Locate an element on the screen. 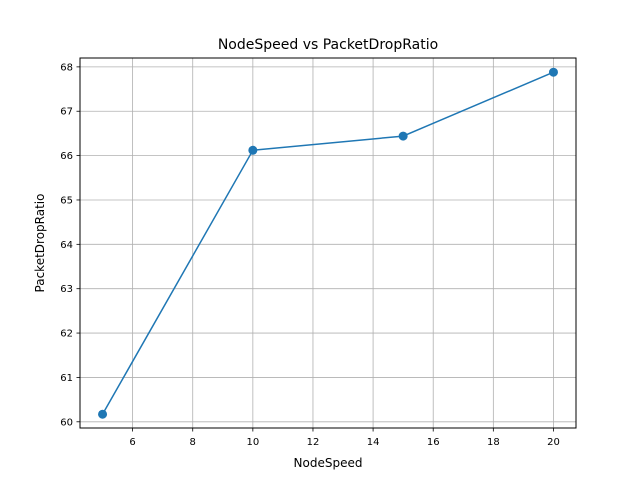 This screenshot has height=480, width=640. y-tick-label: 62 is located at coordinates (66, 334).